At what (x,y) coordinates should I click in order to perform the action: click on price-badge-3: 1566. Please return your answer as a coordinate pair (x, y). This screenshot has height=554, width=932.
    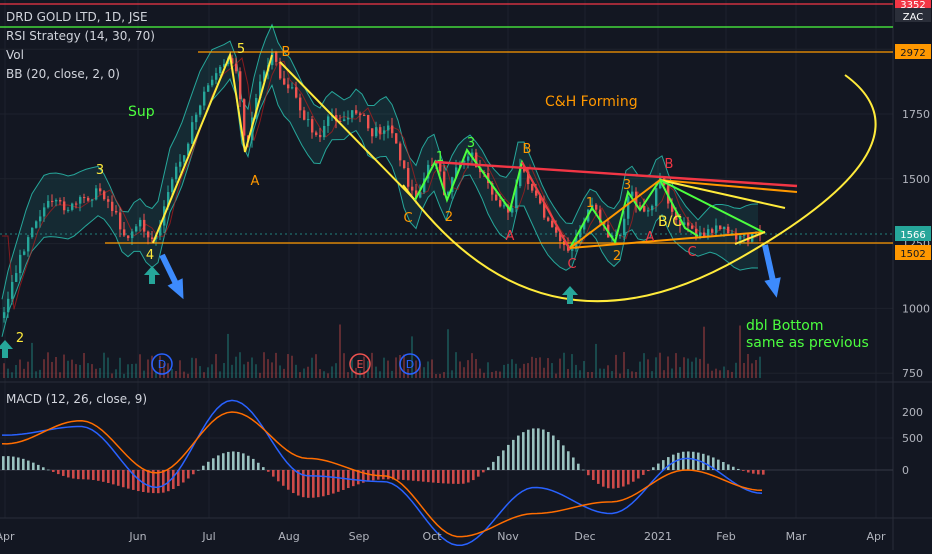
    Looking at the image, I should click on (912, 235).